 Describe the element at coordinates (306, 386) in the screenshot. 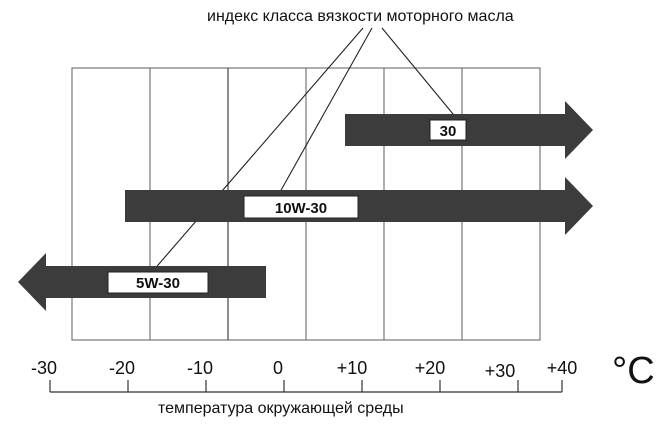

I see `temperature-axis` at that location.